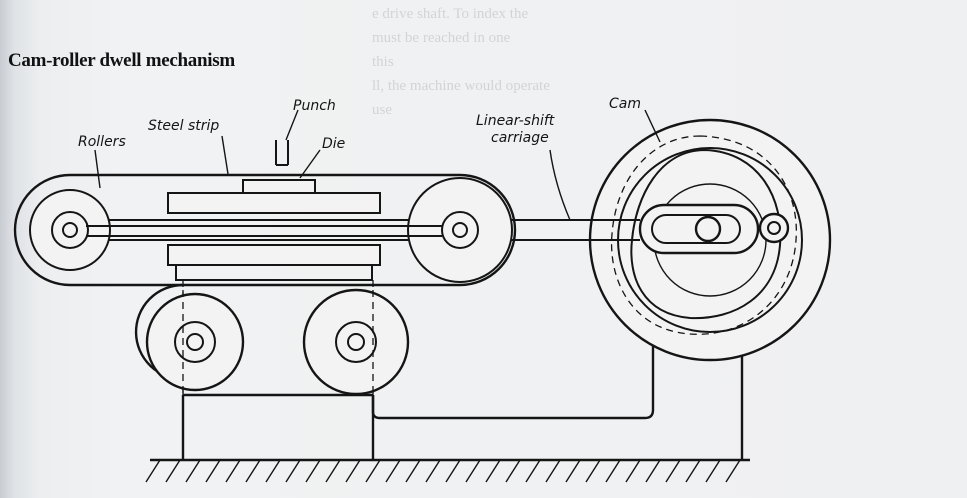  I want to click on roller-right-pin, so click(460, 230).